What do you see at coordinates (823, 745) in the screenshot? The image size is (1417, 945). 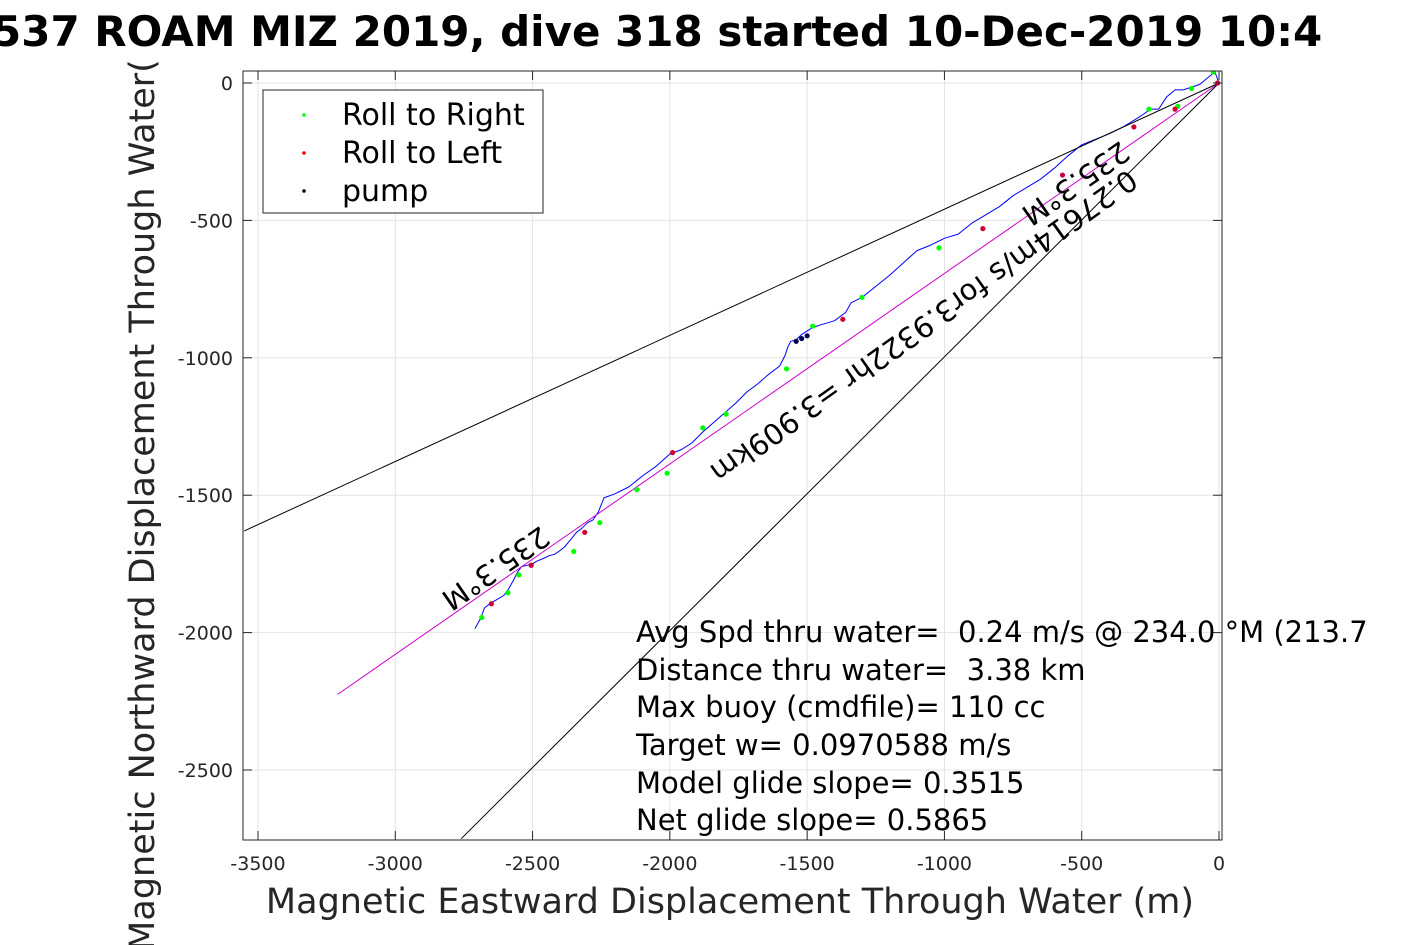 I see `stat-target-w: Target w= 0.0970588 m/s` at bounding box center [823, 745].